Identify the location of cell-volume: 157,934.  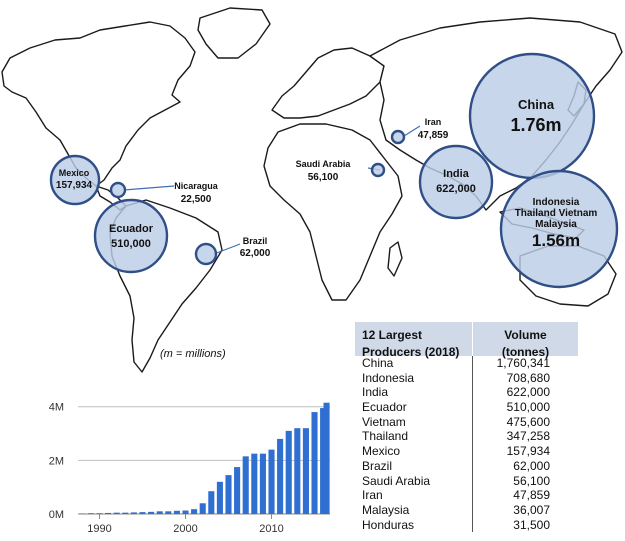
(528, 451).